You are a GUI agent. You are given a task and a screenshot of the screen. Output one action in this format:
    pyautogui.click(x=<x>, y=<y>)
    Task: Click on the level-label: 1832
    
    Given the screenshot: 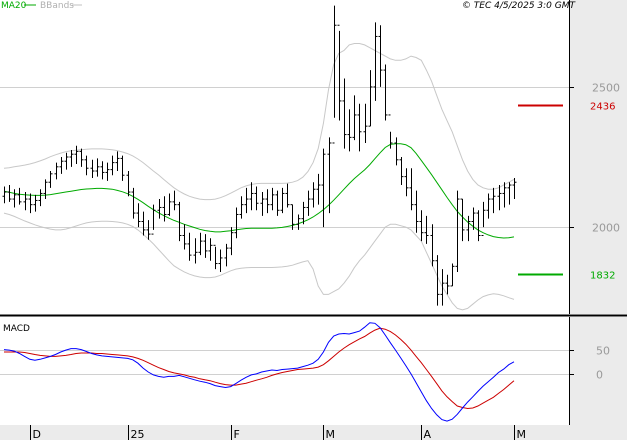 What is the action you would take?
    pyautogui.click(x=602, y=276)
    